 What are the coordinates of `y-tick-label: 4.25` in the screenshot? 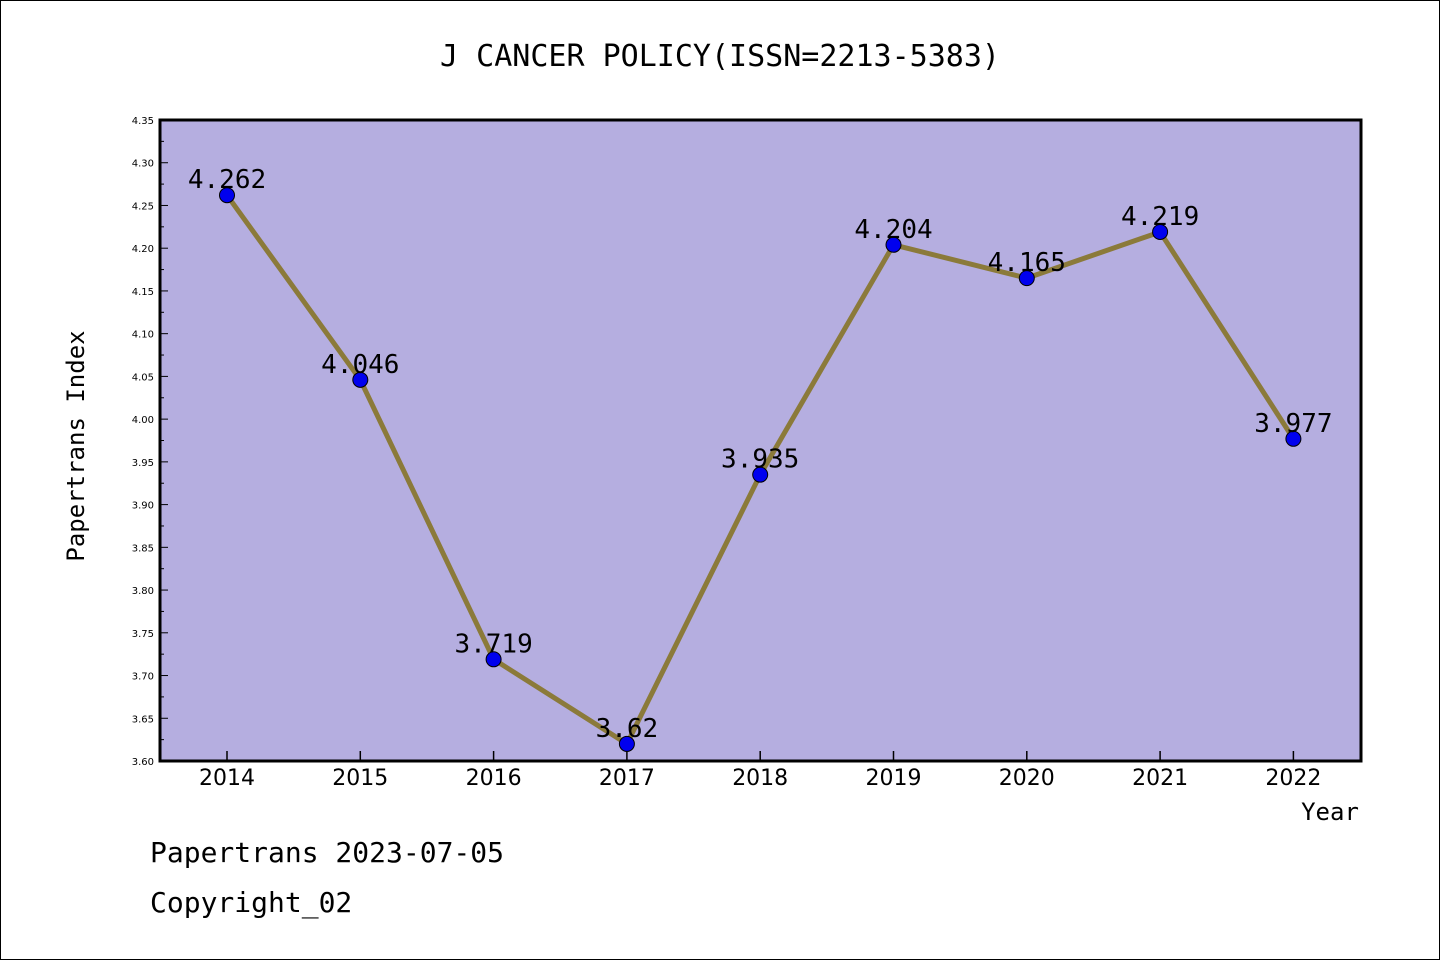 It's located at (143, 206).